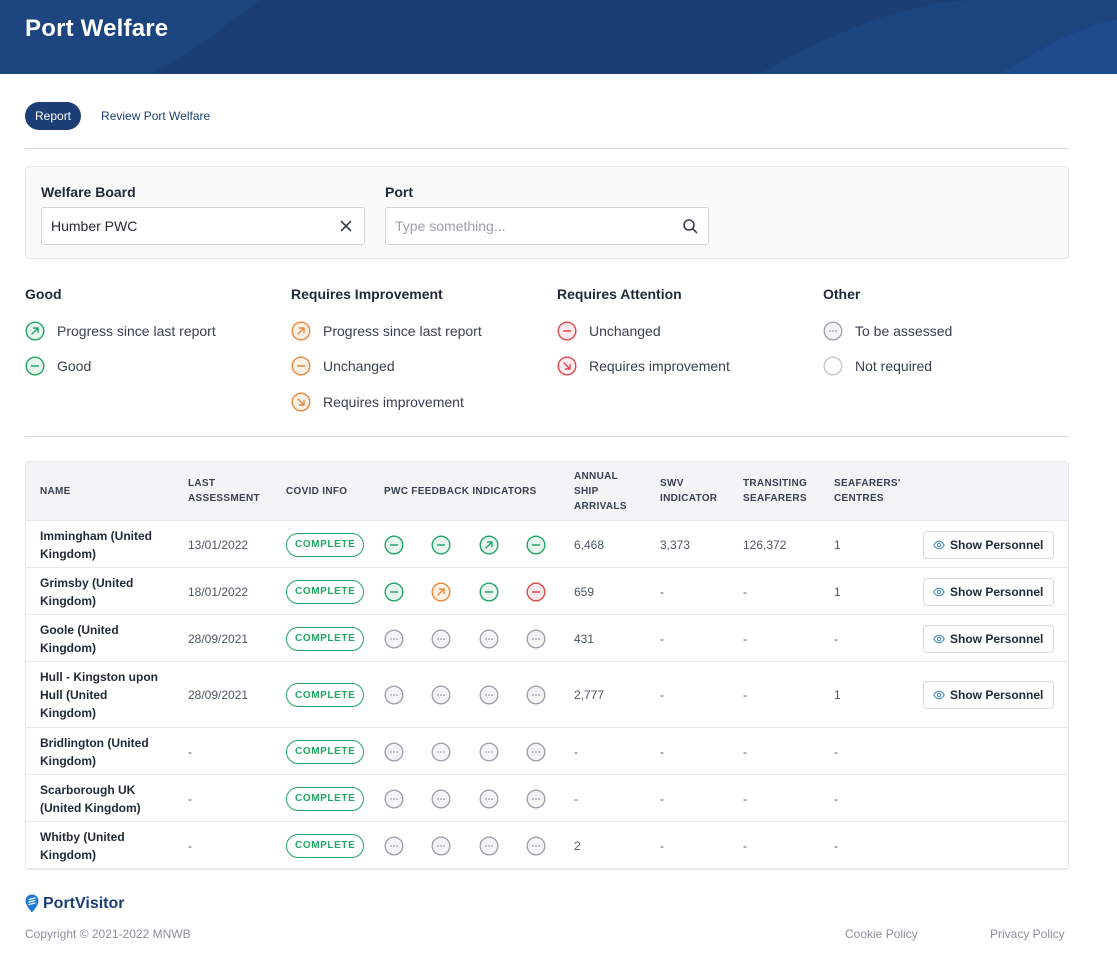 The image size is (1117, 959). Describe the element at coordinates (301, 331) in the screenshot. I see `arrow-up-right-icon` at that location.